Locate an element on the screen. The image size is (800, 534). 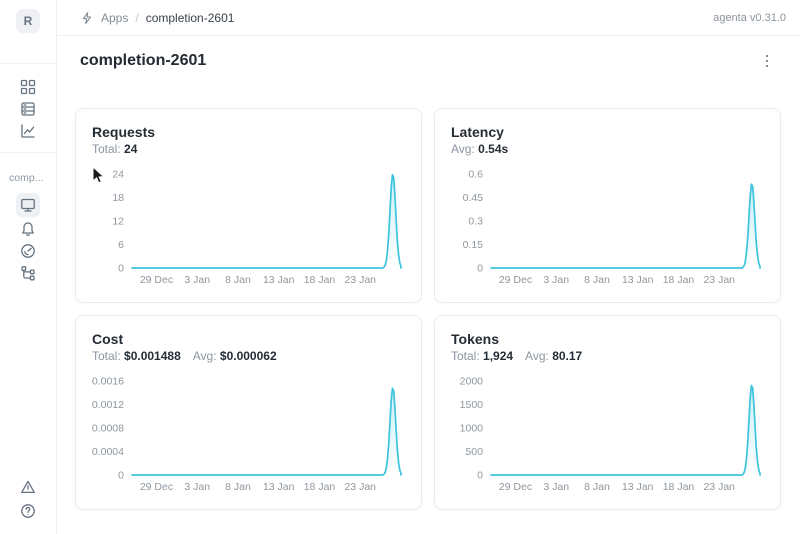
svg-text: 6 is located at coordinates (121, 245).